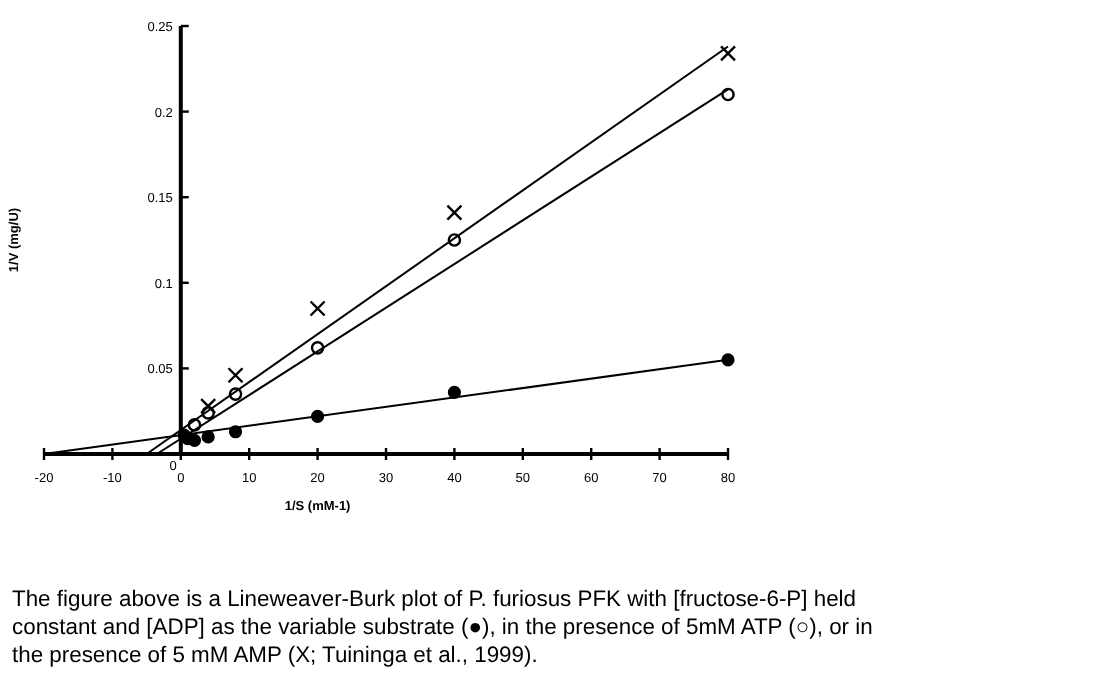  Describe the element at coordinates (442, 628) in the screenshot. I see `text: The figure above is a Lineweaver-Burk plot of P. furiosus PFK with [fructose-6-P] held constant and [ADP] as the variable substrate (●), in the presence of 5mM ATP (○), or in the presence of 5 mM AMP (X; Tuininga et al., 1999).` at that location.